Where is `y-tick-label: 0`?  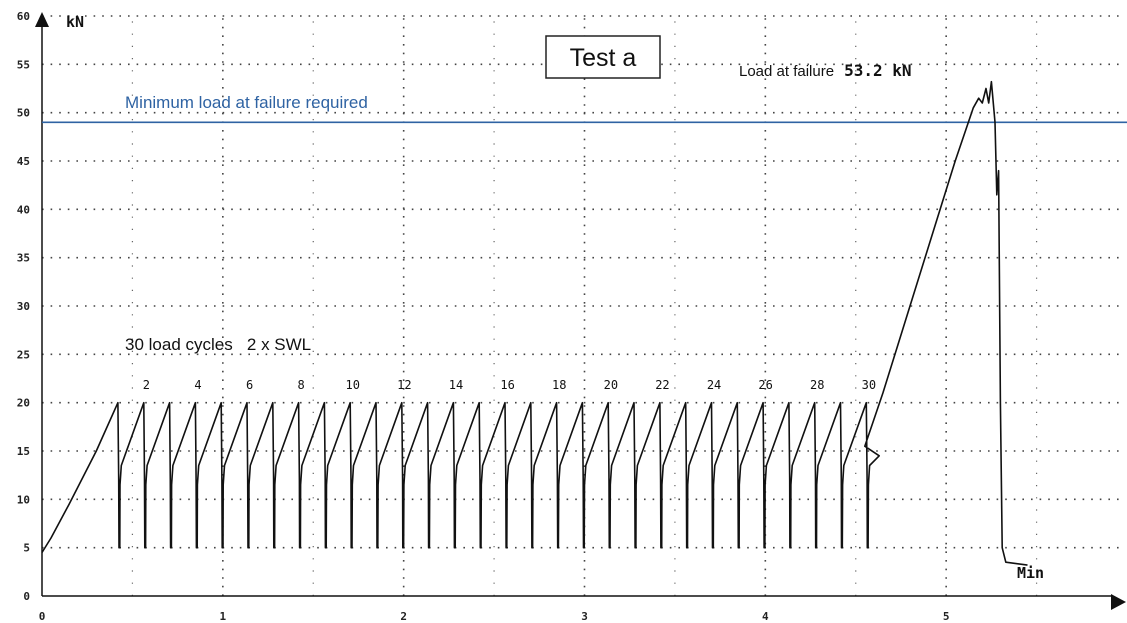 y-tick-label: 0 is located at coordinates (26, 596).